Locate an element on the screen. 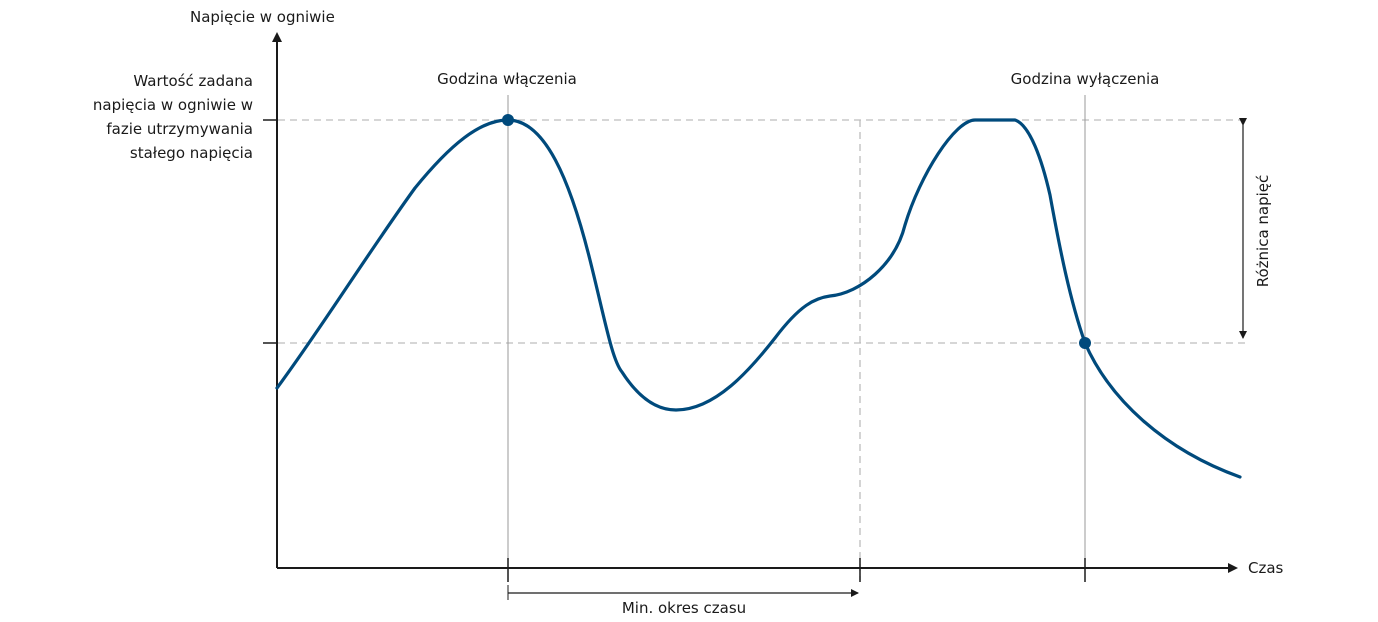 Image resolution: width=1378 pixels, height=622 pixels. setpoint-label-line-1: Wartość zadana is located at coordinates (193, 81).